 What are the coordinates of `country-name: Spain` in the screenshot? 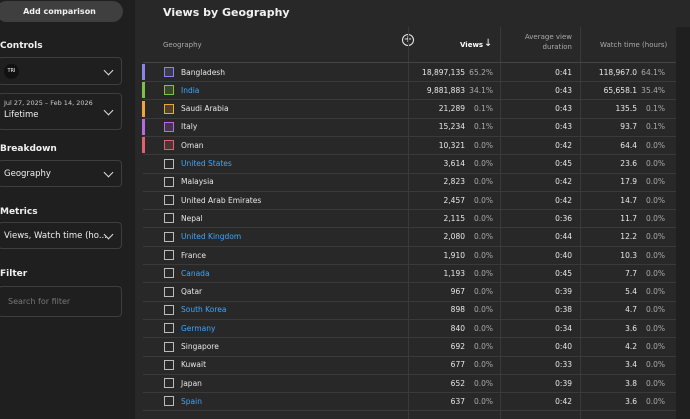 It's located at (191, 401).